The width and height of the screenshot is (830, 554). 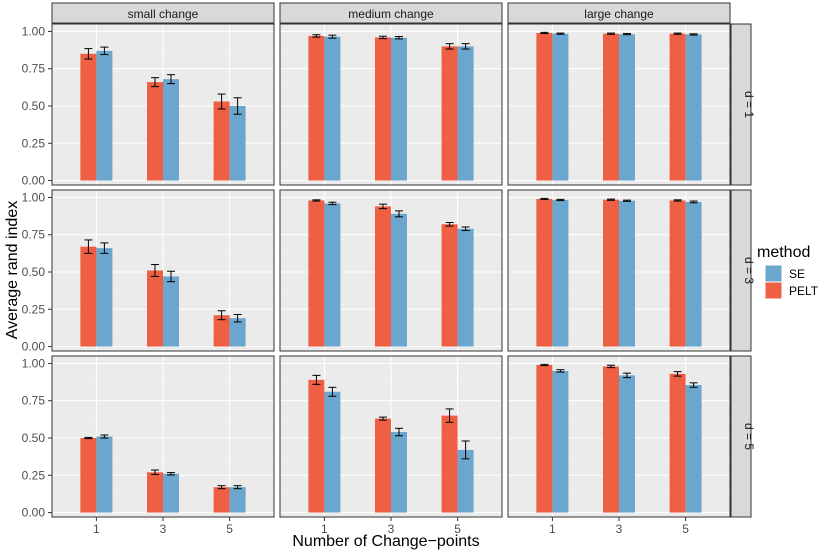 What do you see at coordinates (749, 270) in the screenshot?
I see `row-strip-label: d = 3` at bounding box center [749, 270].